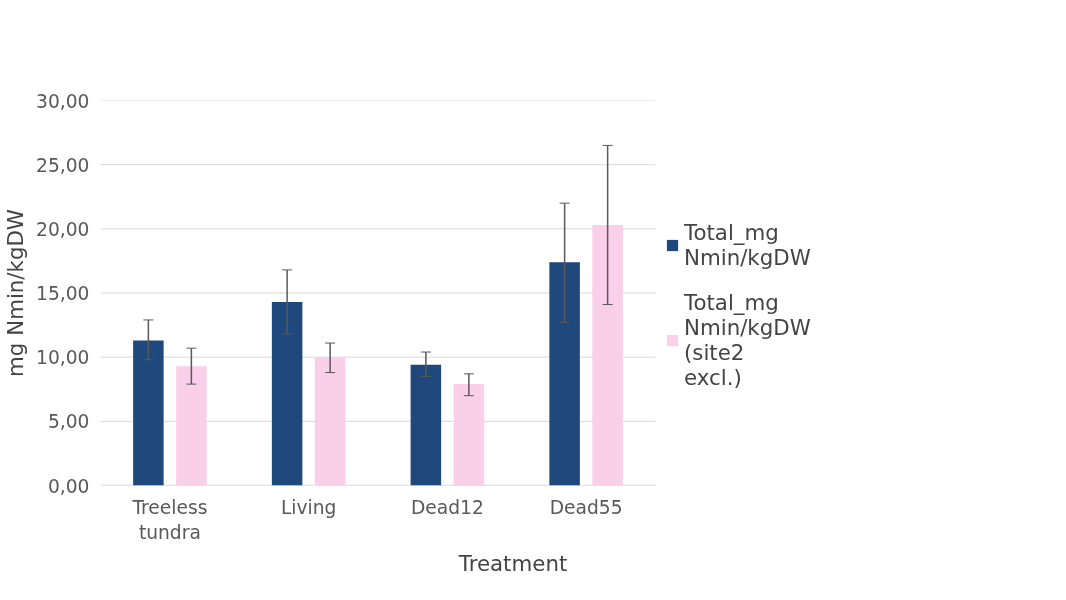 Image resolution: width=1066 pixels, height=600 pixels. I want to click on y-tick-label: 30,00, so click(63, 101).